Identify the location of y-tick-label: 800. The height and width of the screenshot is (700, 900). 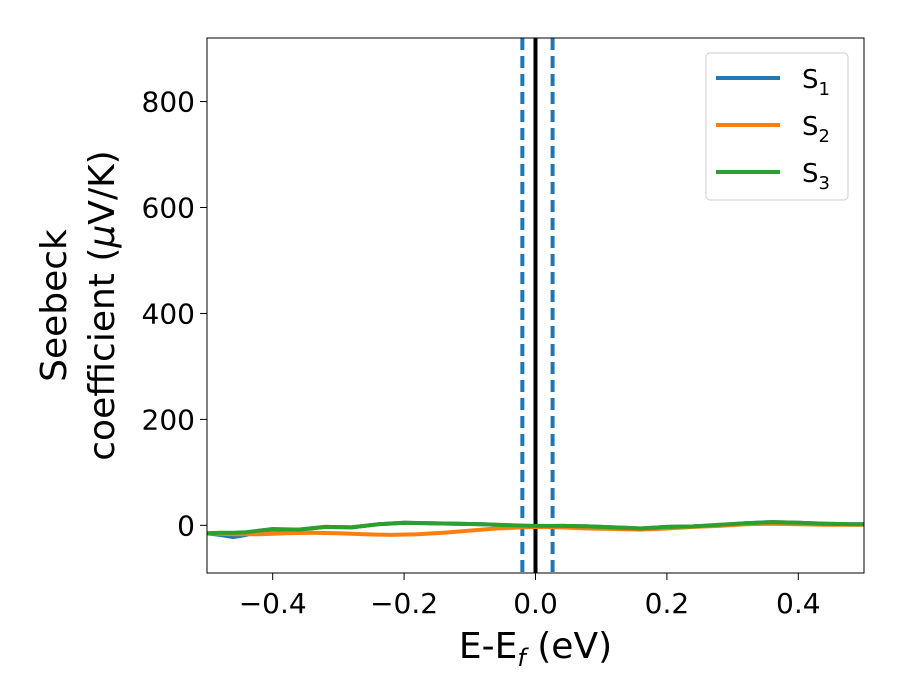
(168, 102).